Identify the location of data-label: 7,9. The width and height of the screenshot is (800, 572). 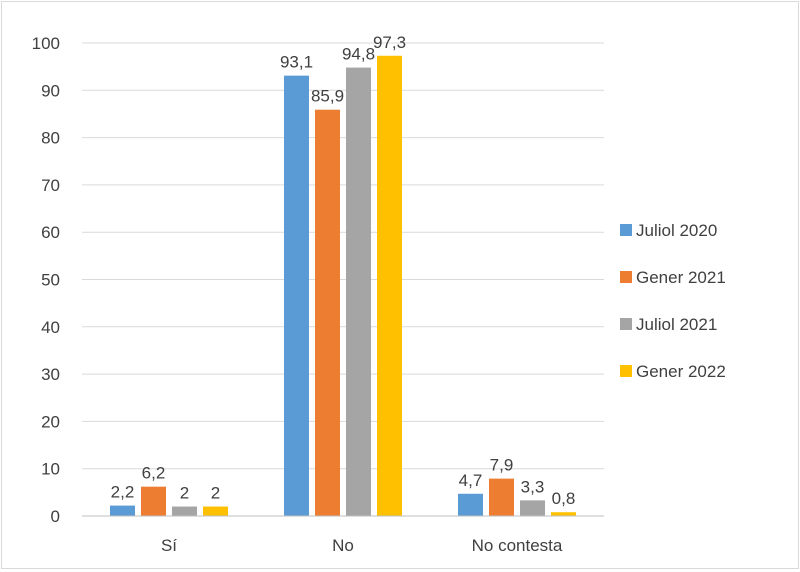
(502, 465).